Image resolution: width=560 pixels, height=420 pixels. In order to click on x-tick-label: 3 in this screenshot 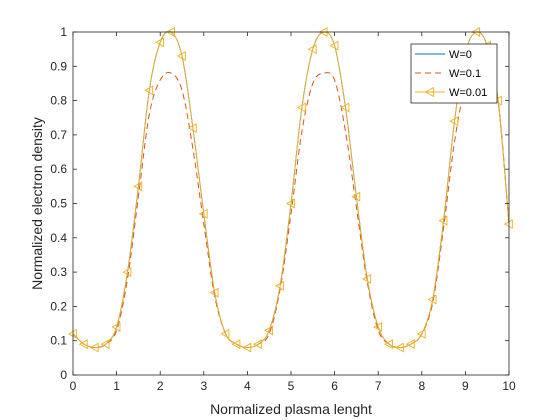, I will do `click(203, 386)`.